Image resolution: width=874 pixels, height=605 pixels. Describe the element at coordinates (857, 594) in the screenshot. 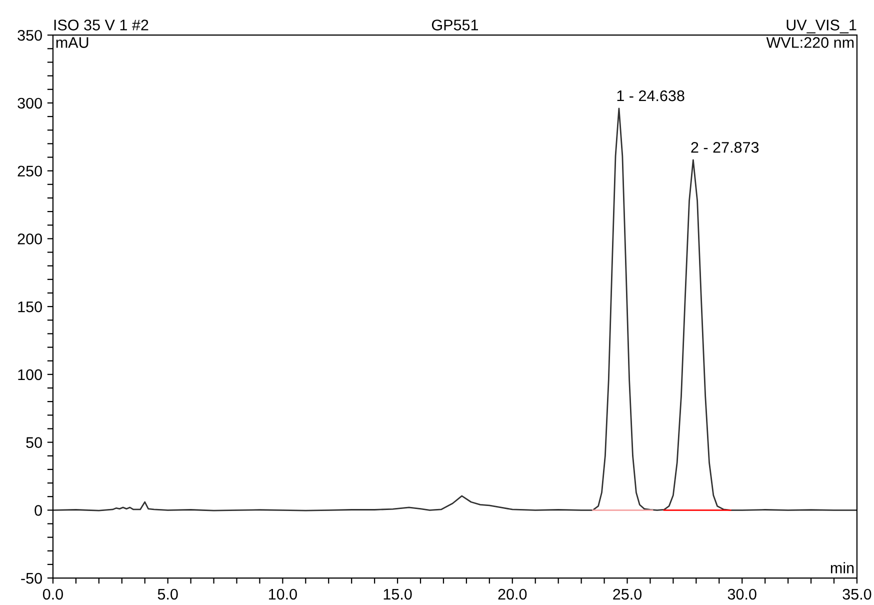

I see `x-tick-label: 35.0` at that location.